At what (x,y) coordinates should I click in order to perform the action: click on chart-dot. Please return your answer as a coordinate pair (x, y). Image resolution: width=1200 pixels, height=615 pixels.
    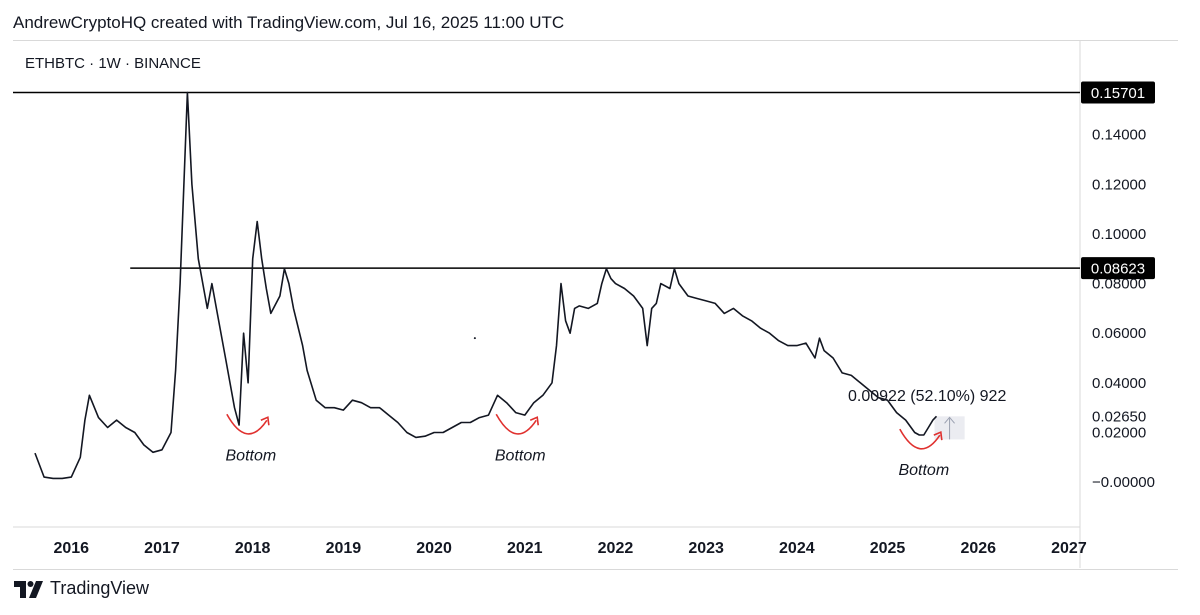
    Looking at the image, I should click on (474, 338).